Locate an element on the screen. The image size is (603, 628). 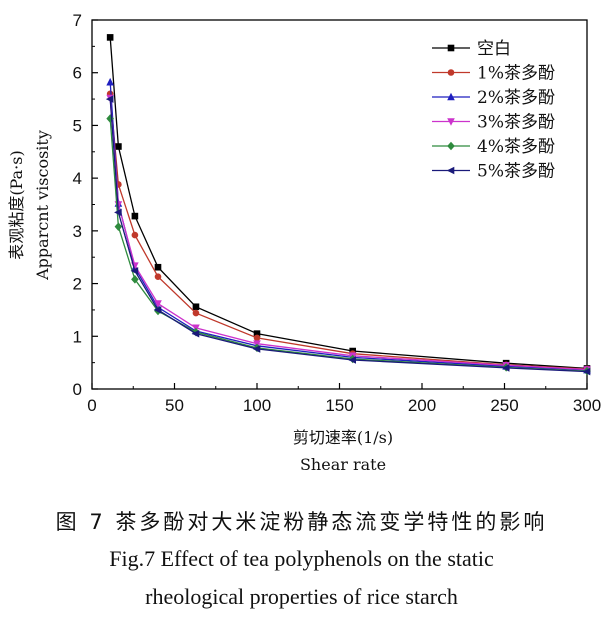
x-tick-label: 300 is located at coordinates (587, 405).